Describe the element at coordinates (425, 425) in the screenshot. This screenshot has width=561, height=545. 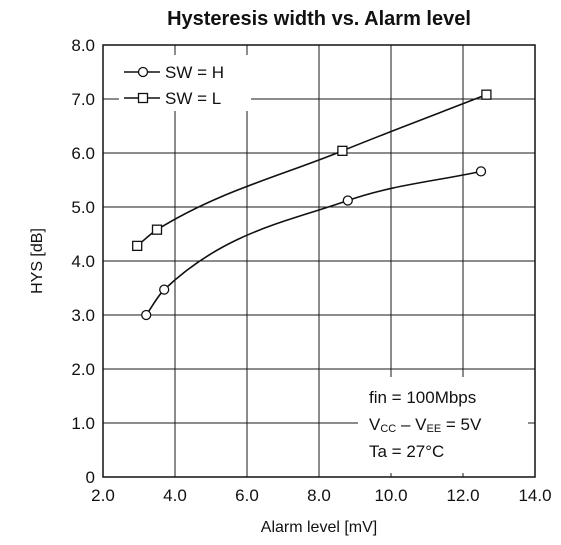
I see `annotation-supply: VCC – VEE = 5V` at that location.